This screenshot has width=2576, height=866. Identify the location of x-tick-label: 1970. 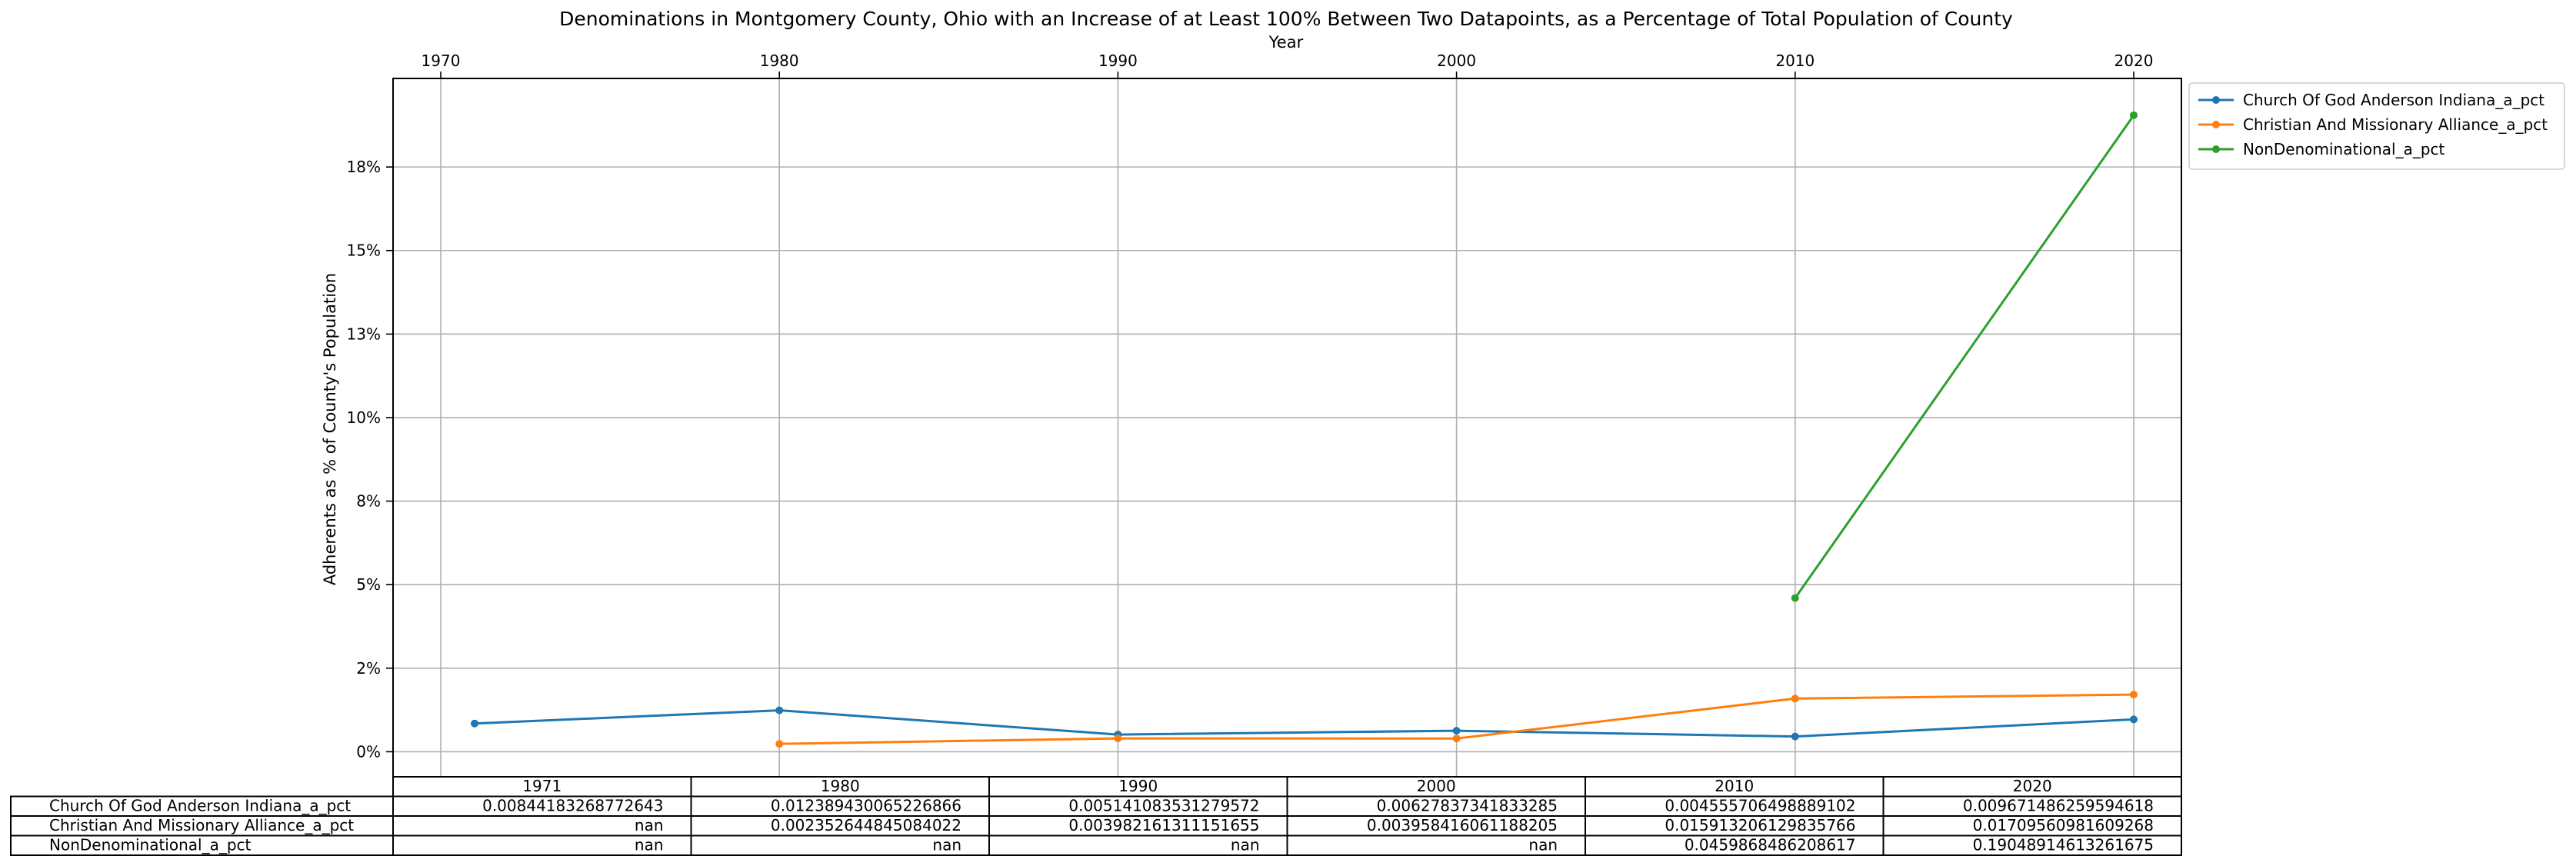
(441, 61).